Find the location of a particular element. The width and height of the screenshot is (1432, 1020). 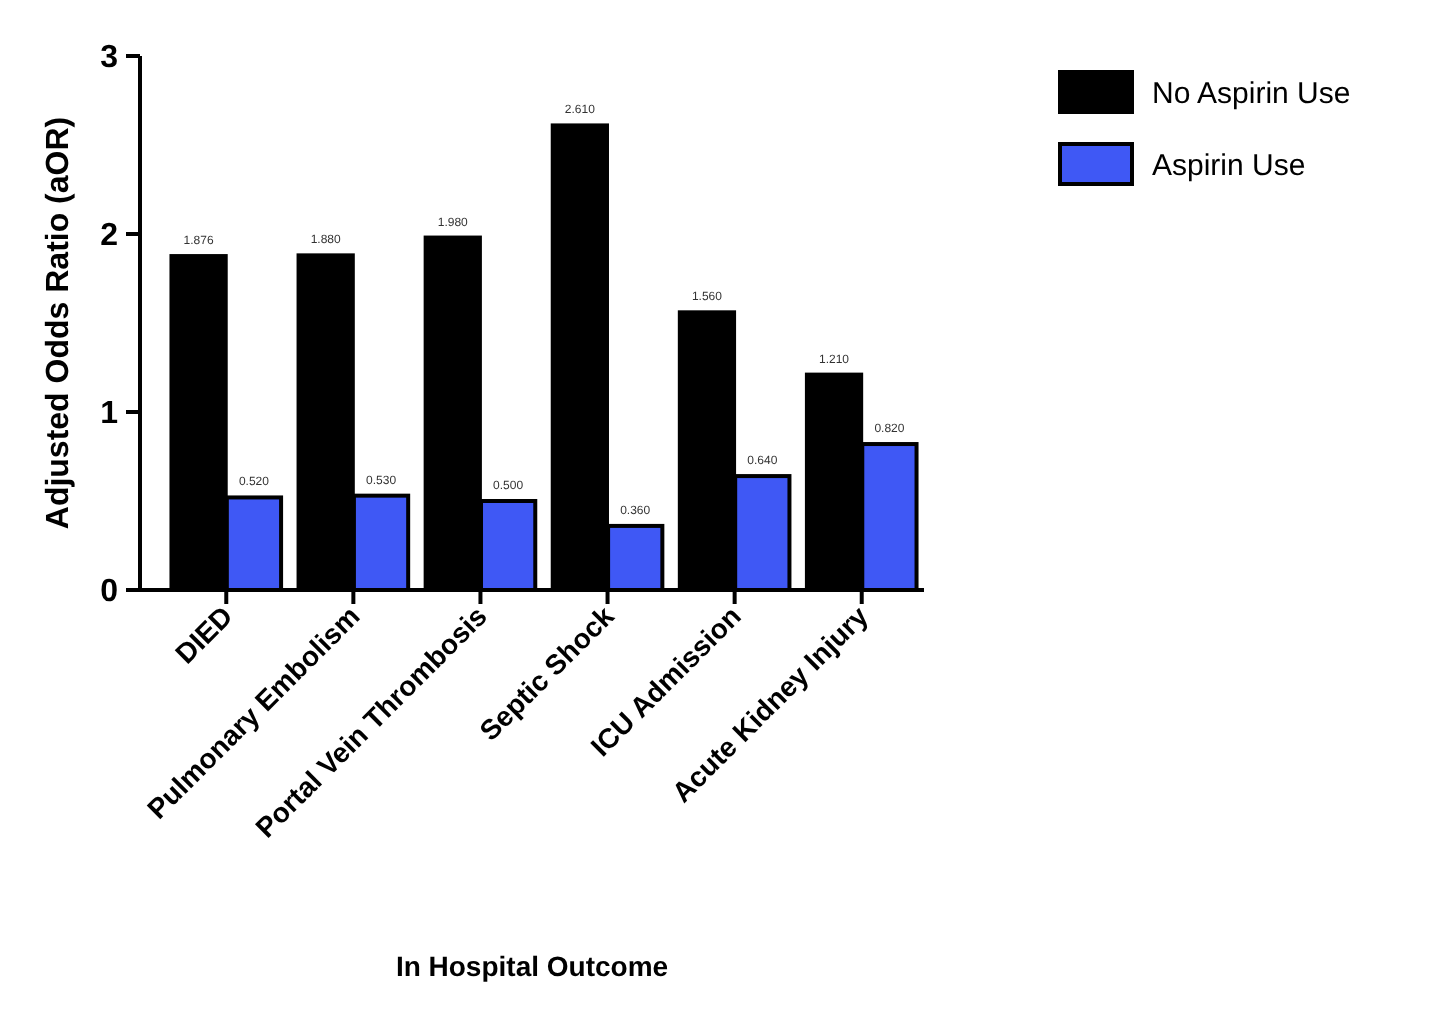

legend-label: No Aspirin Use is located at coordinates (1251, 93).